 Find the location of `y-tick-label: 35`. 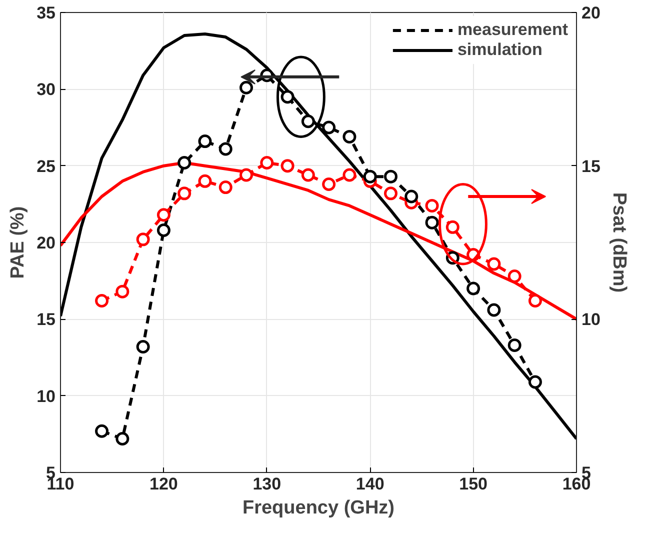

y-tick-label: 35 is located at coordinates (46, 13).